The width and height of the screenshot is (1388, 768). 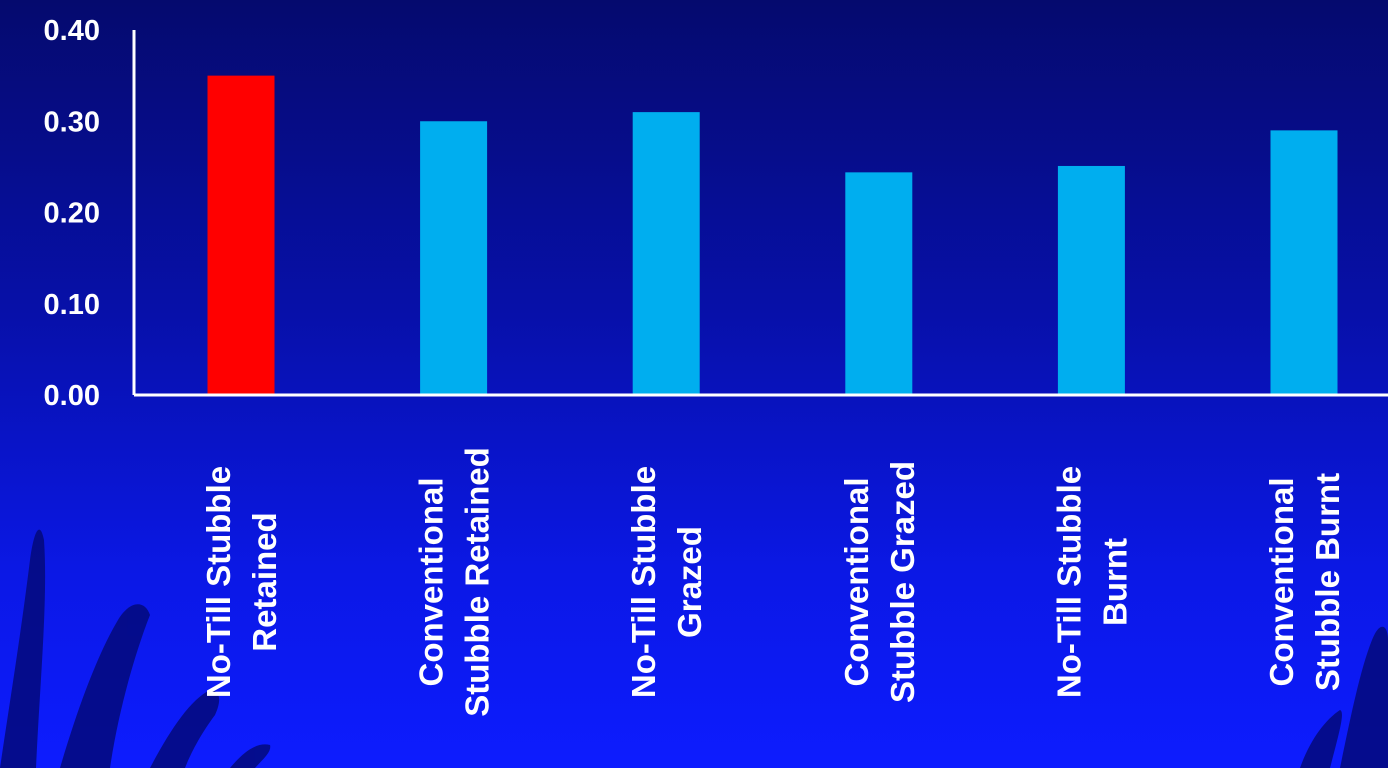 I want to click on x-category-label-line: Stubble Burnt, so click(x=1327, y=582).